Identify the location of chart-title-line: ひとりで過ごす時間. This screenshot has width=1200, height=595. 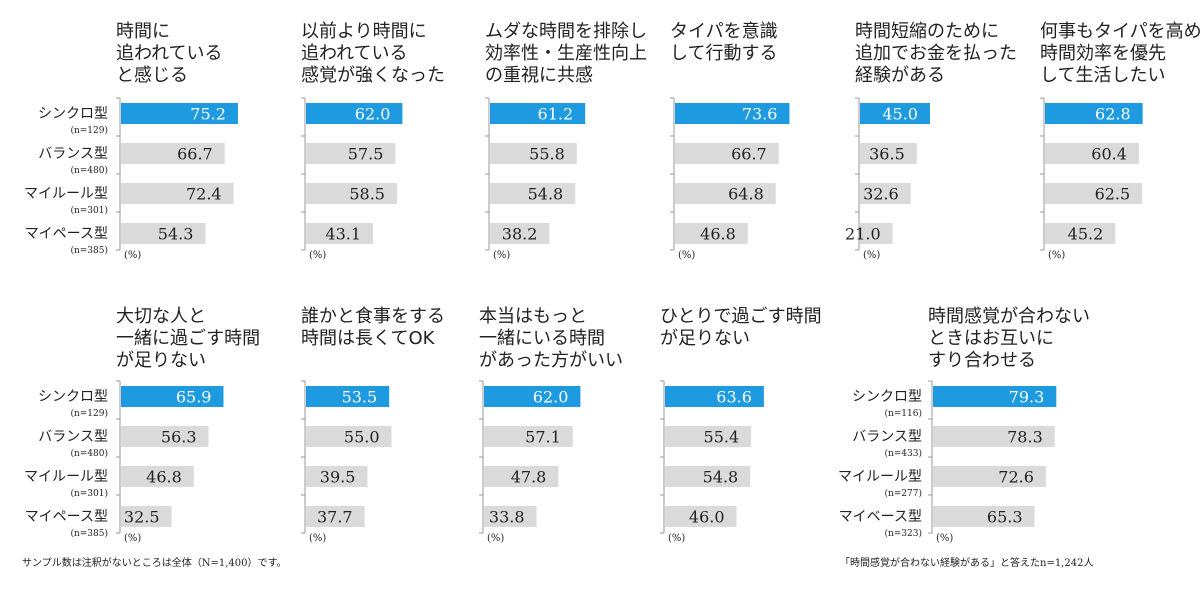
(741, 316).